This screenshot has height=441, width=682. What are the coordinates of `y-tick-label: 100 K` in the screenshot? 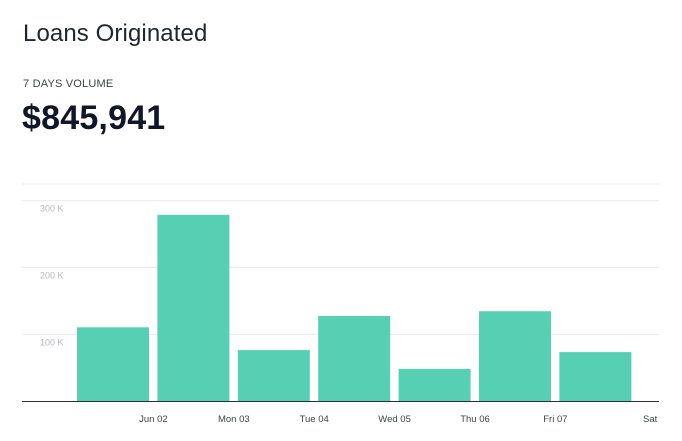 It's located at (52, 343).